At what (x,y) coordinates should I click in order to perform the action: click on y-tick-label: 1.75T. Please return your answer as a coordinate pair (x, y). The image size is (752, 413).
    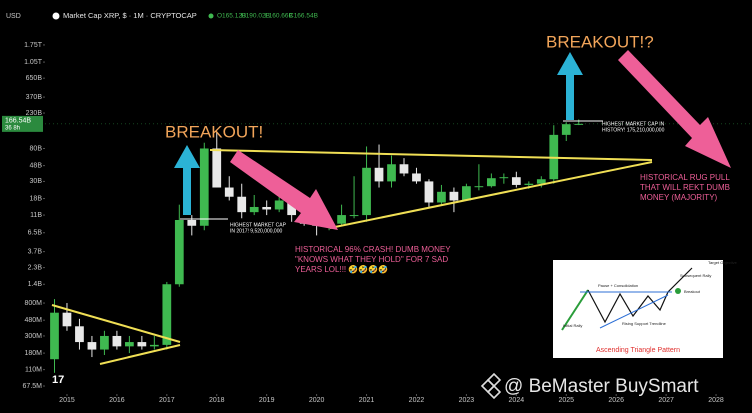
    Looking at the image, I should click on (33, 45).